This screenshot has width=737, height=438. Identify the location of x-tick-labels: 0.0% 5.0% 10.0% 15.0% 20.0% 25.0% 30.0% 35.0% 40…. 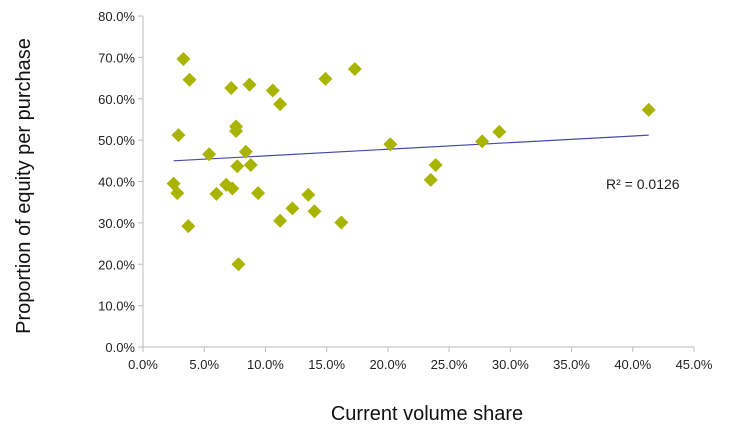
(420, 364).